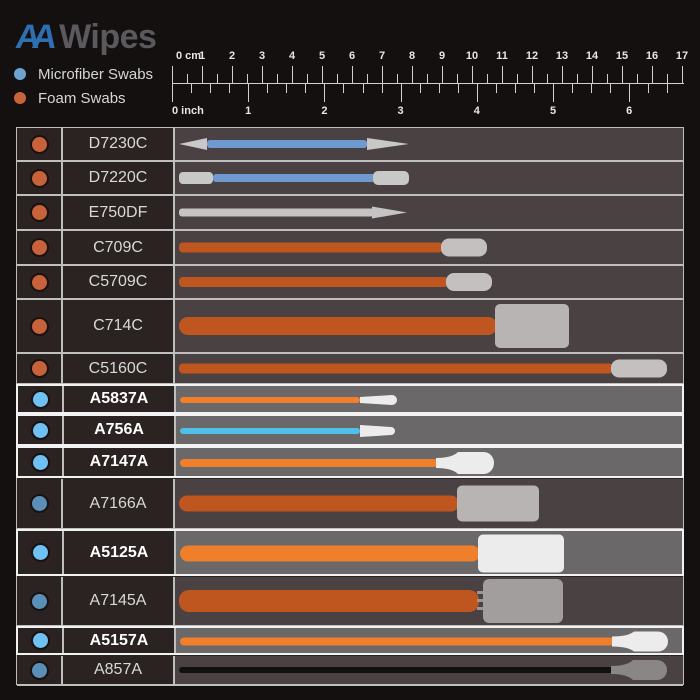 The width and height of the screenshot is (700, 700). I want to click on model-name: C5160C, so click(119, 368).